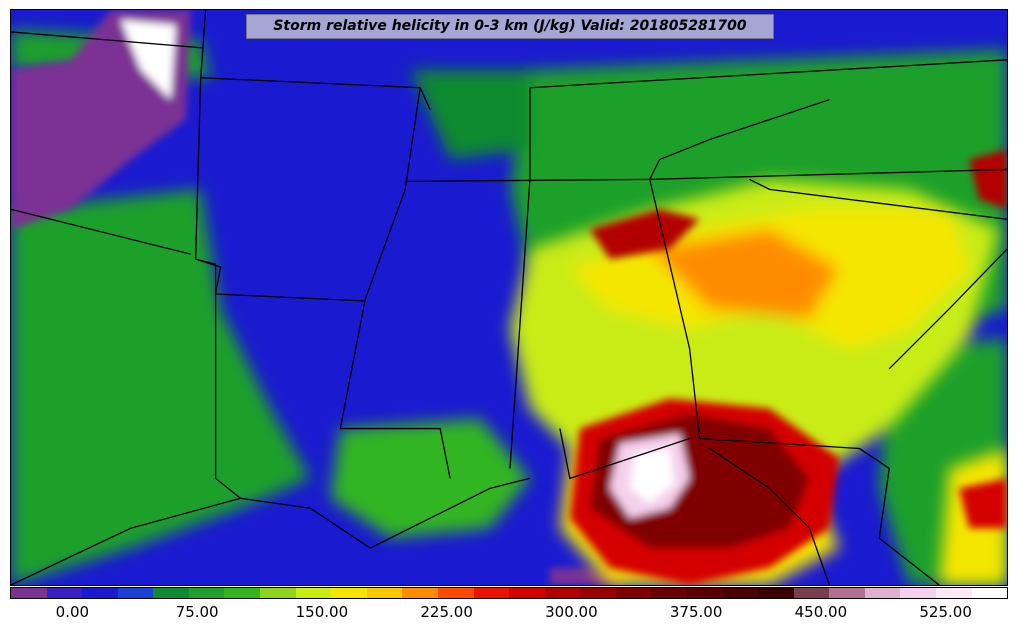  Describe the element at coordinates (72, 612) in the screenshot. I see `colorbar-tick-label: 0.00` at that location.